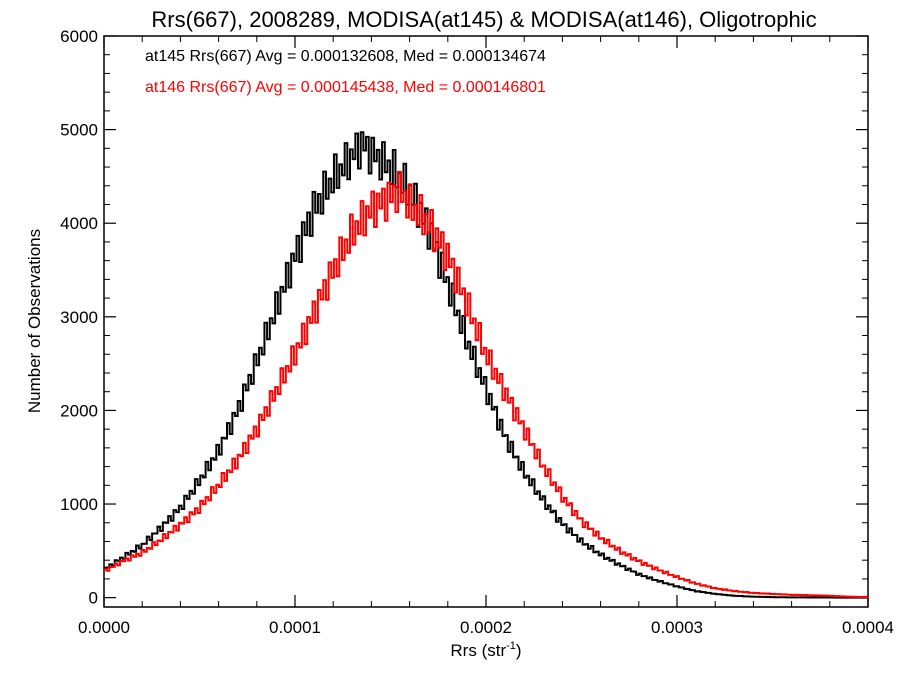 The width and height of the screenshot is (900, 675). Describe the element at coordinates (93, 598) in the screenshot. I see `y-tick-label: 0` at that location.